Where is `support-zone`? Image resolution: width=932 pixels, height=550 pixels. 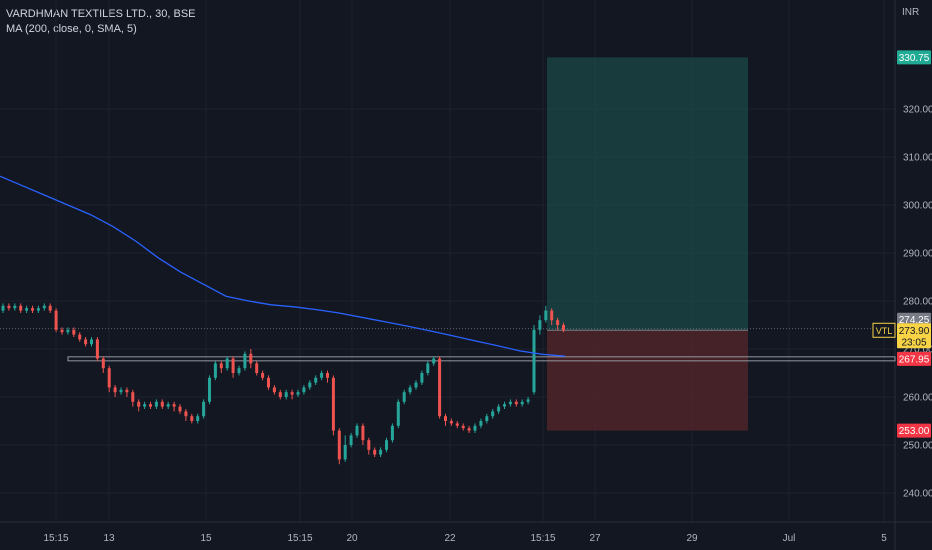 support-zone is located at coordinates (481, 359).